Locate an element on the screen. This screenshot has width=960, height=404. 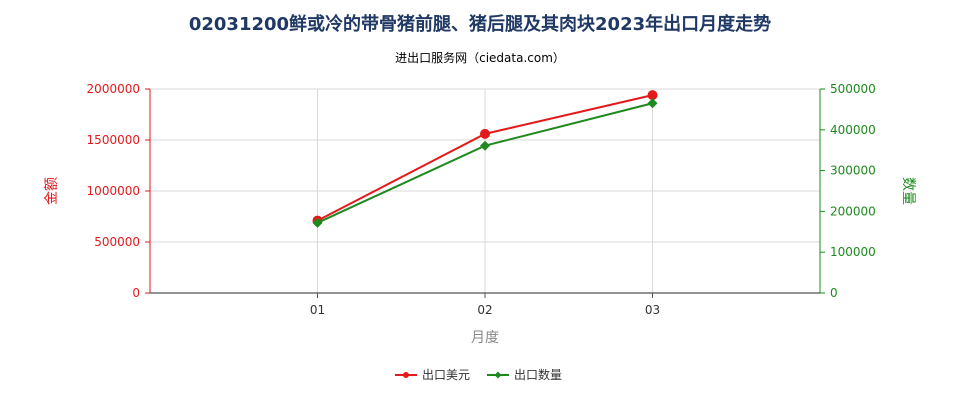
y-right-tick-label: 100000 is located at coordinates (853, 252).